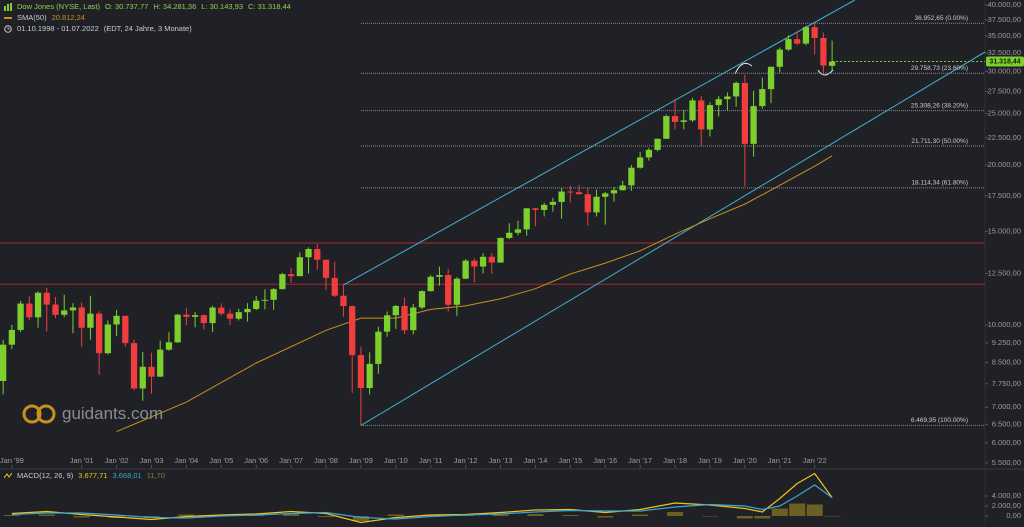 This screenshot has width=1024, height=527. Describe the element at coordinates (186, 460) in the screenshot. I see `x-tick-label: Jan '04` at that location.